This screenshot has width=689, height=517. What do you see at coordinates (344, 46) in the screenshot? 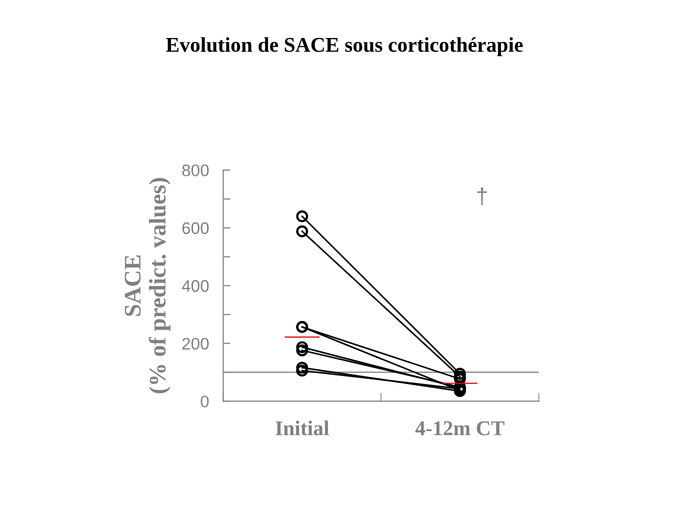
I see `chart-title: Evolution de SACE sous corticothérapie` at bounding box center [344, 46].